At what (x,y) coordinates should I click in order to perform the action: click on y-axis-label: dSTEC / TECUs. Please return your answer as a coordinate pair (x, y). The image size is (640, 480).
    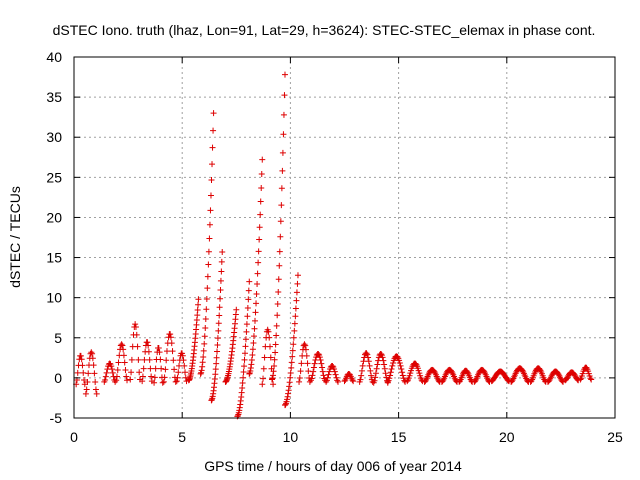
    Looking at the image, I should click on (15, 237).